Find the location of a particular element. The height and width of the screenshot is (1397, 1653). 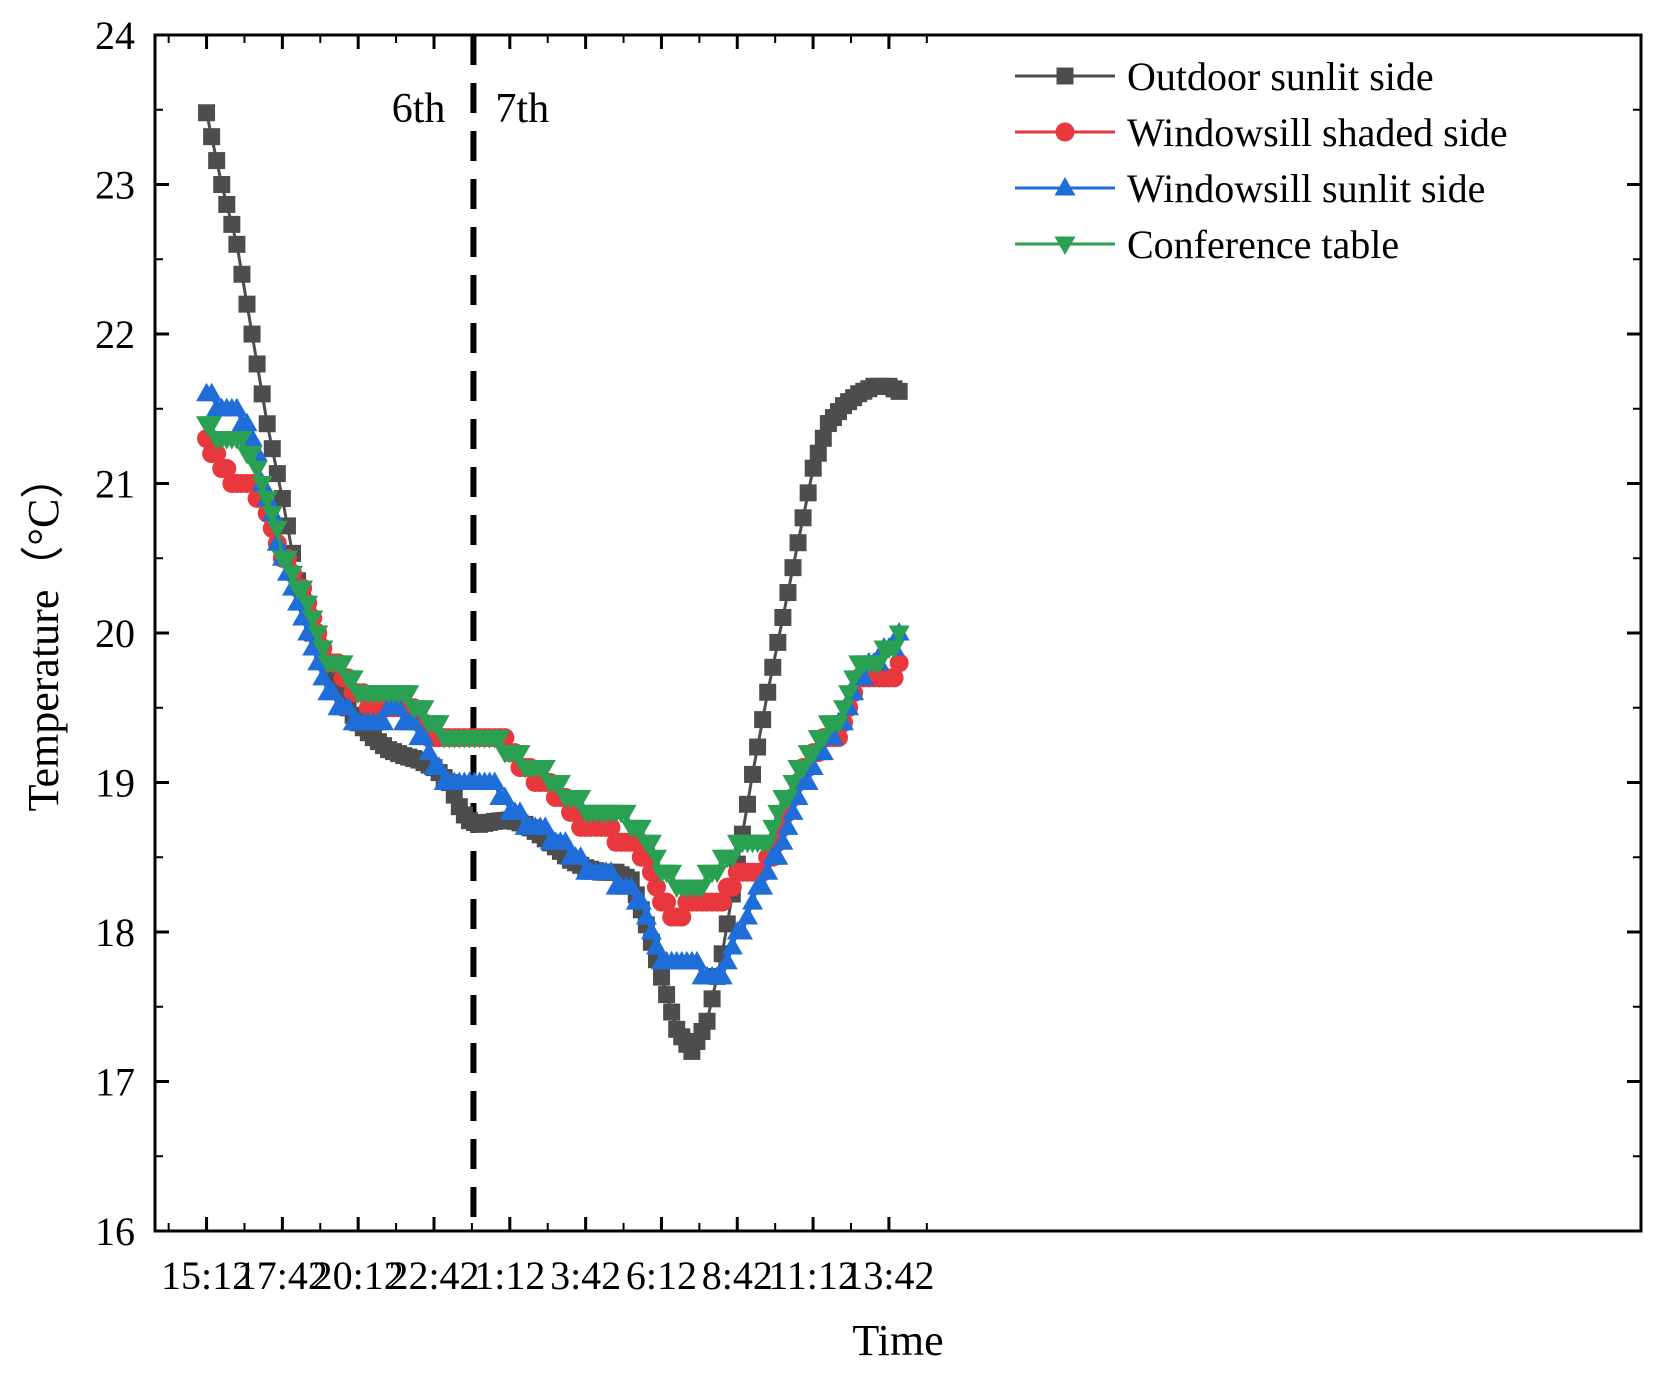

x-tick-label: 1:12 is located at coordinates (509, 1275).